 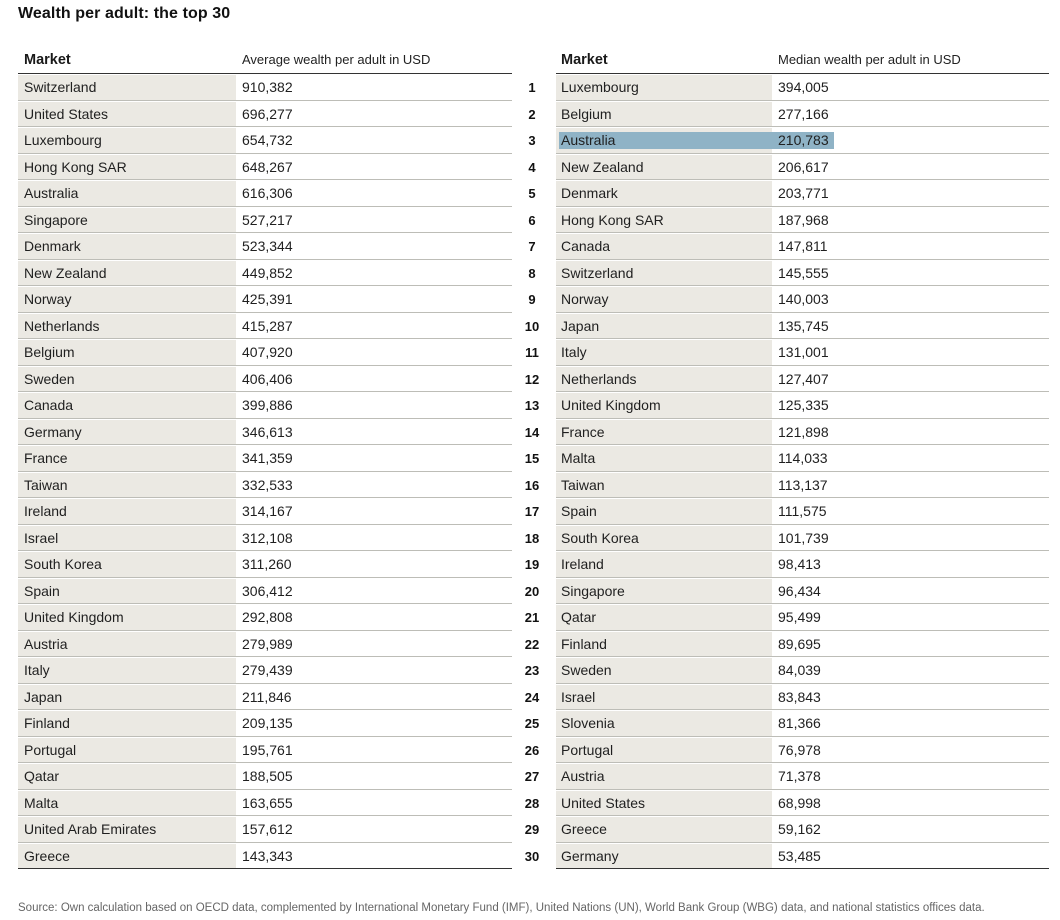 What do you see at coordinates (578, 458) in the screenshot?
I see `median-market-name: Malta` at bounding box center [578, 458].